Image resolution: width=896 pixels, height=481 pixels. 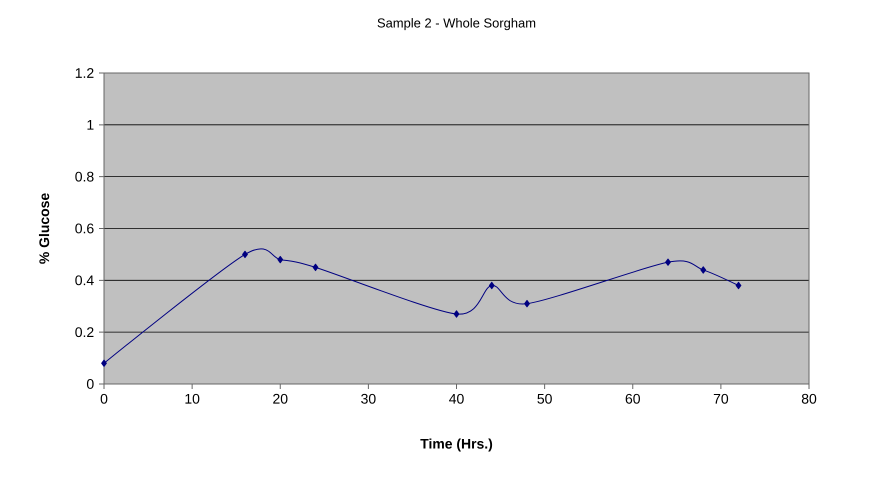 What do you see at coordinates (84, 332) in the screenshot?
I see `y-tick-label: 0.2` at bounding box center [84, 332].